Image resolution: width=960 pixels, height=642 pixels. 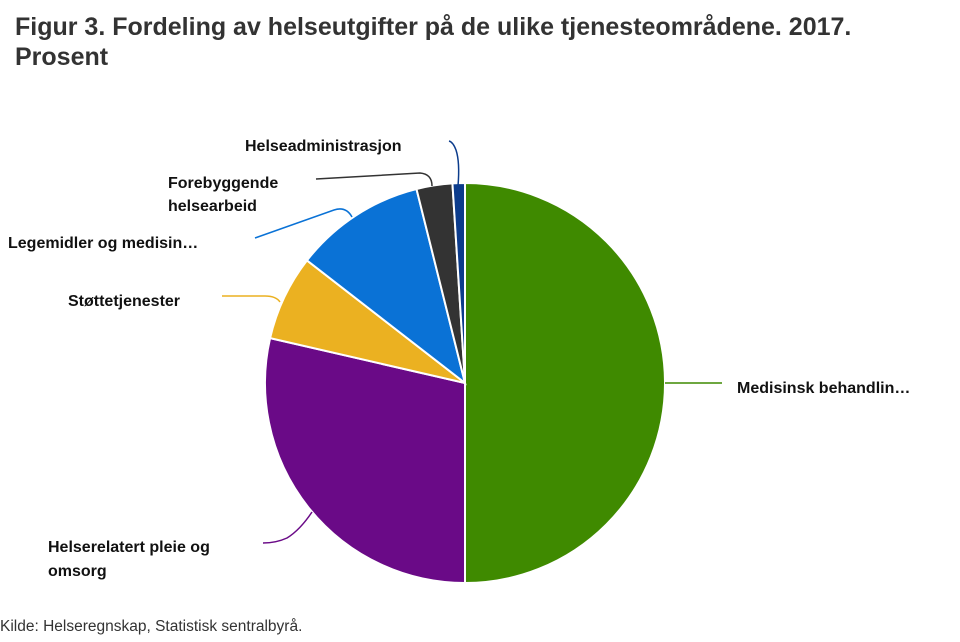 What do you see at coordinates (124, 301) in the screenshot?
I see `slice-label: Støttetjenester` at bounding box center [124, 301].